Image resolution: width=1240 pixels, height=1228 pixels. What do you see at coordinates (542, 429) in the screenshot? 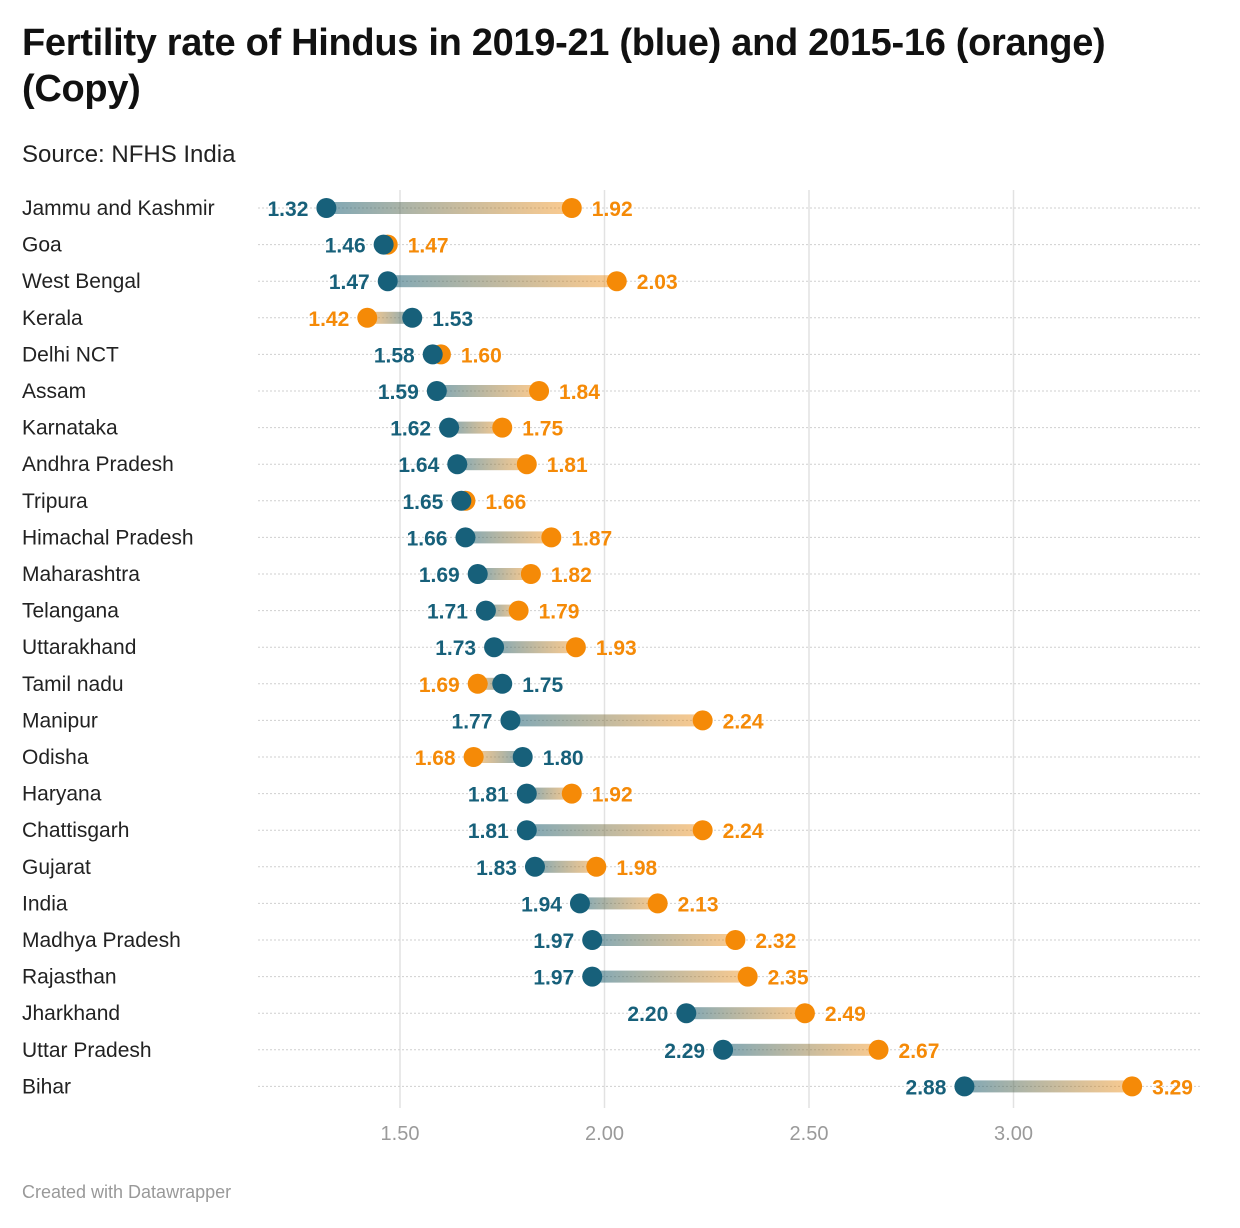
I see `value-label-2015-16: 1.75` at bounding box center [542, 429].